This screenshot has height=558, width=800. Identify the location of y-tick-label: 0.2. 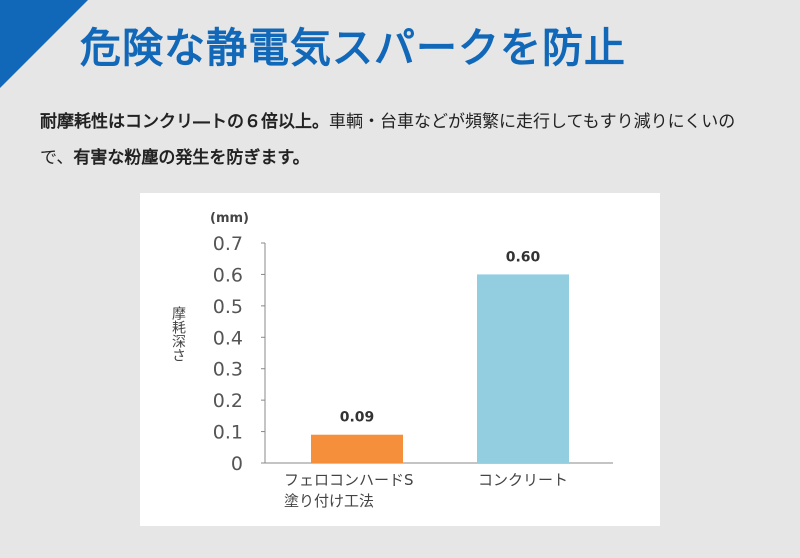
(228, 401).